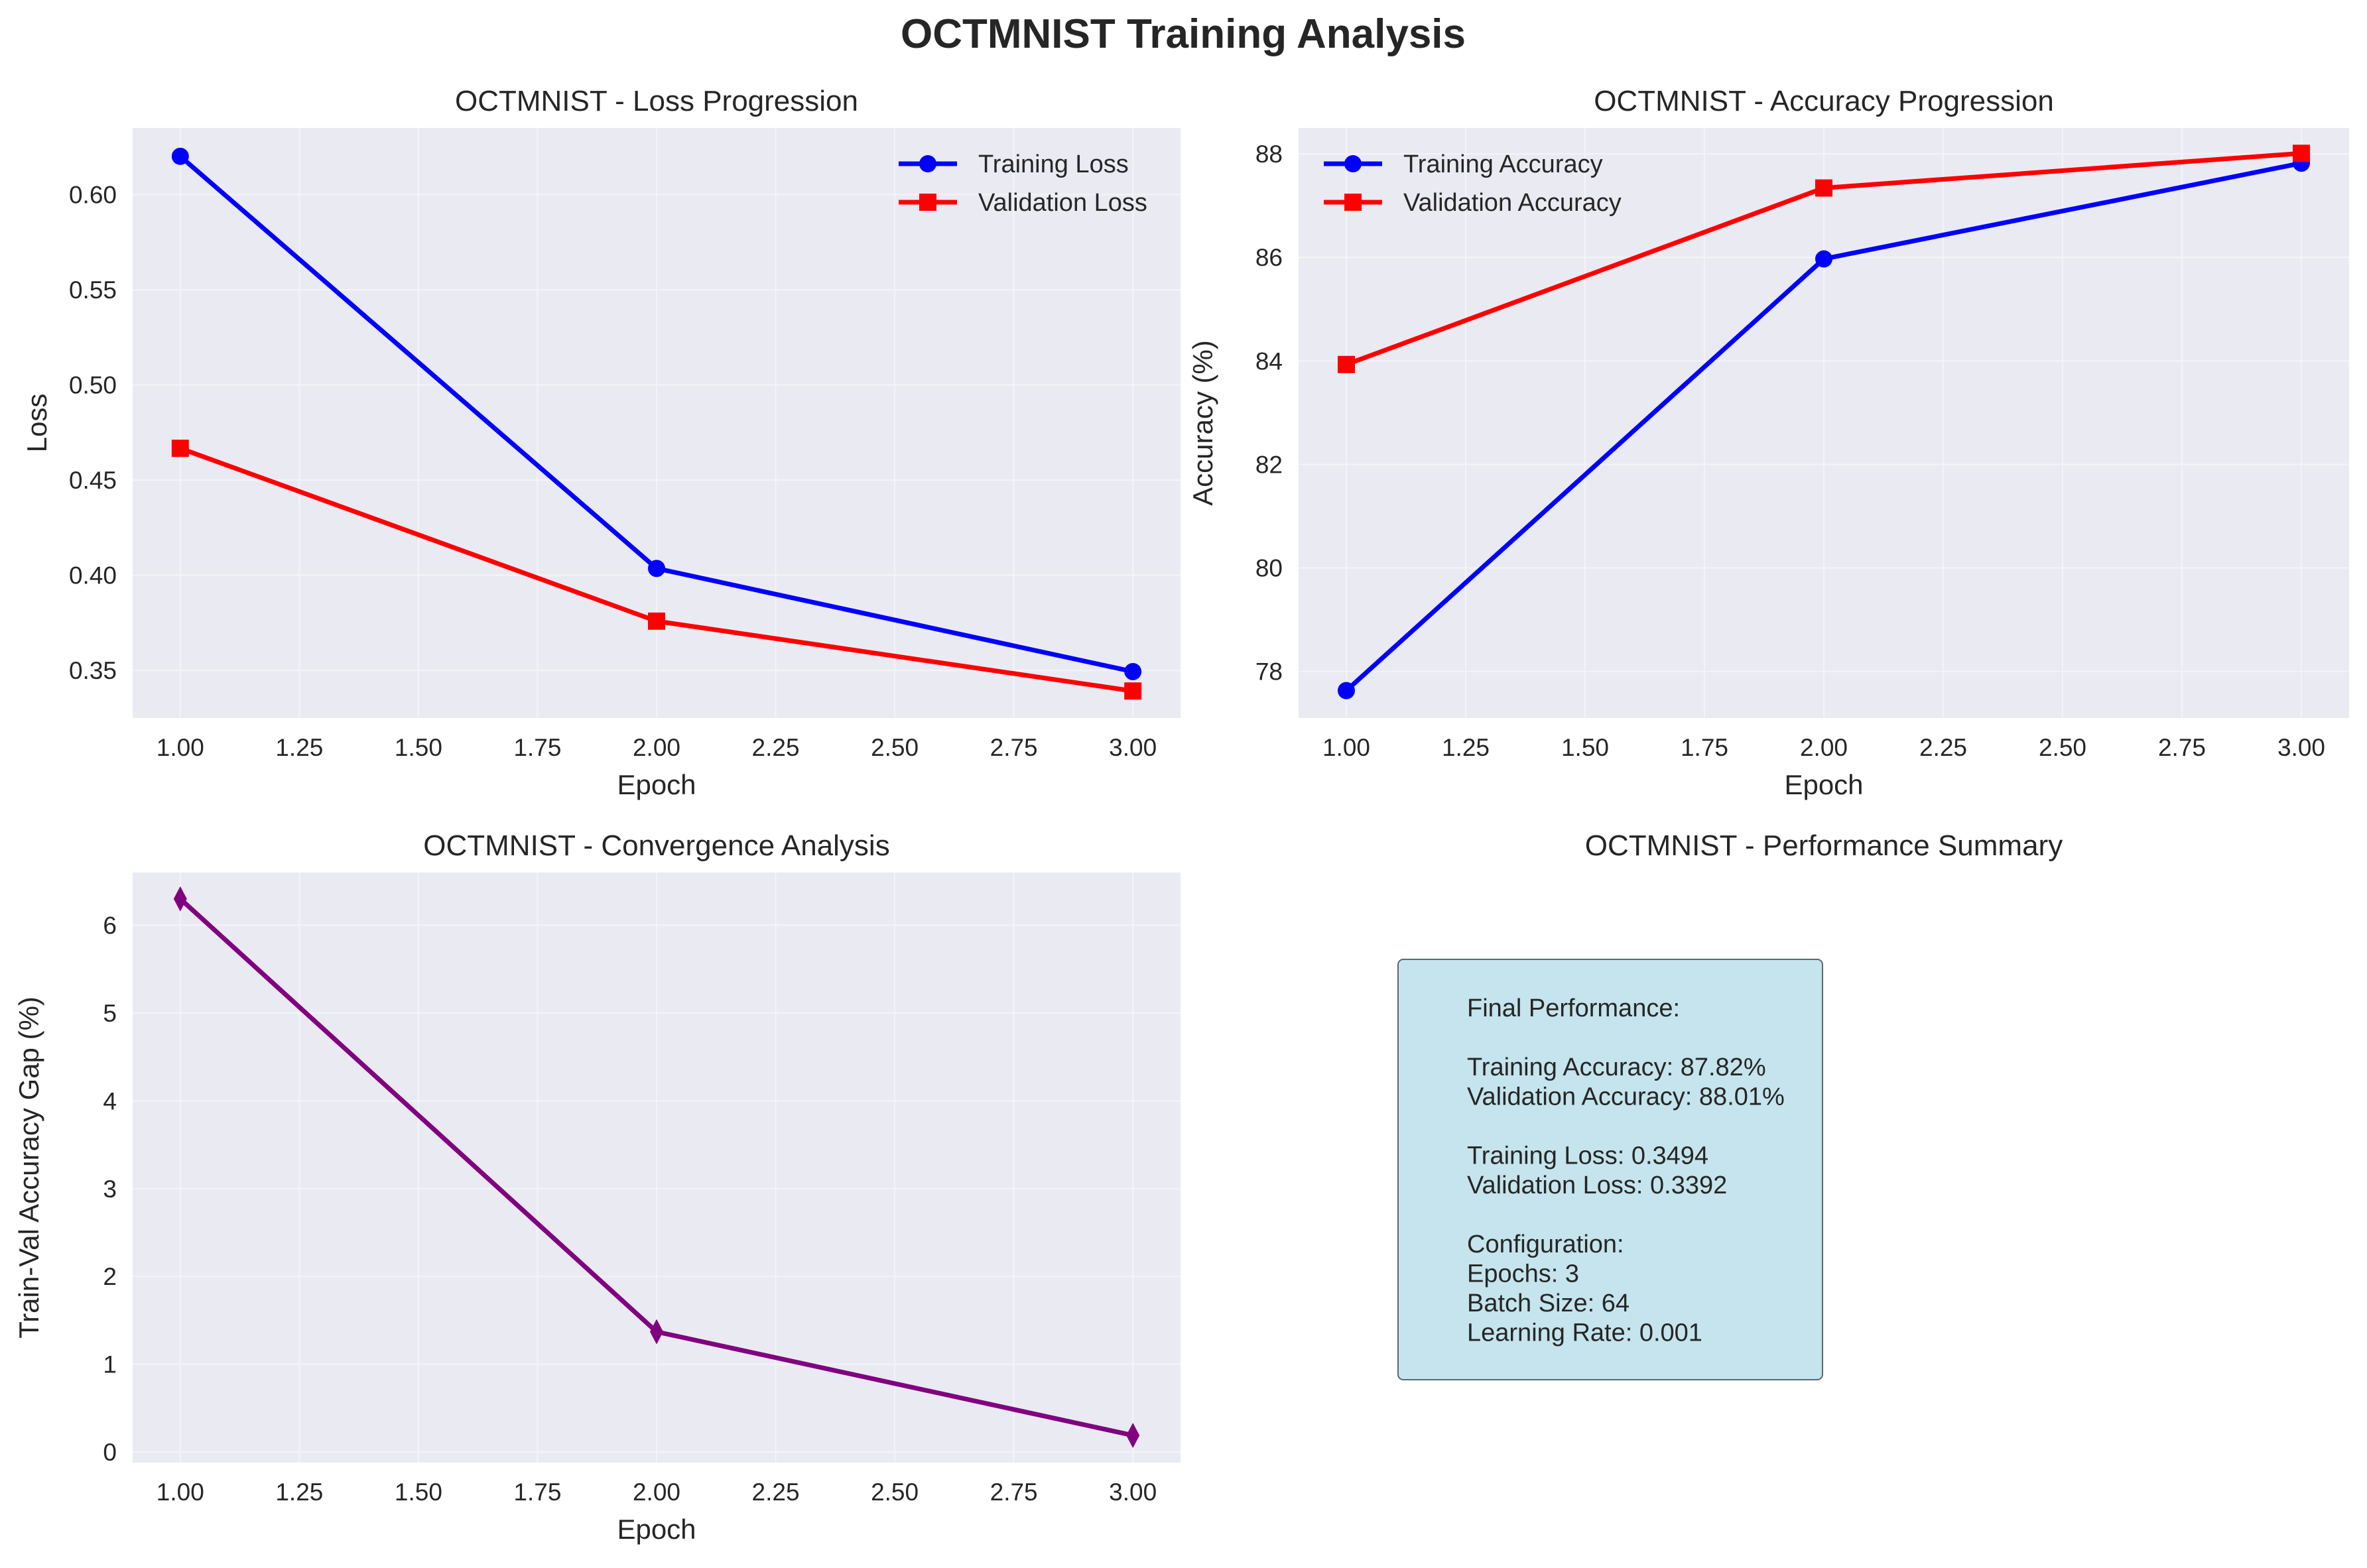 This screenshot has height=1568, width=2367. What do you see at coordinates (1587, 1156) in the screenshot?
I see `summary-line: Training Loss: 0.3494` at bounding box center [1587, 1156].